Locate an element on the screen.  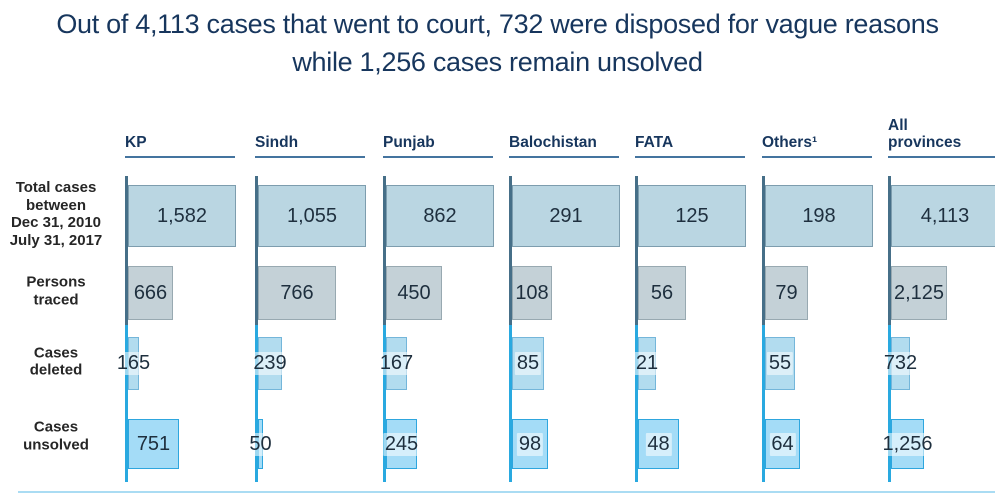
column-header-label: KP is located at coordinates (136, 142).